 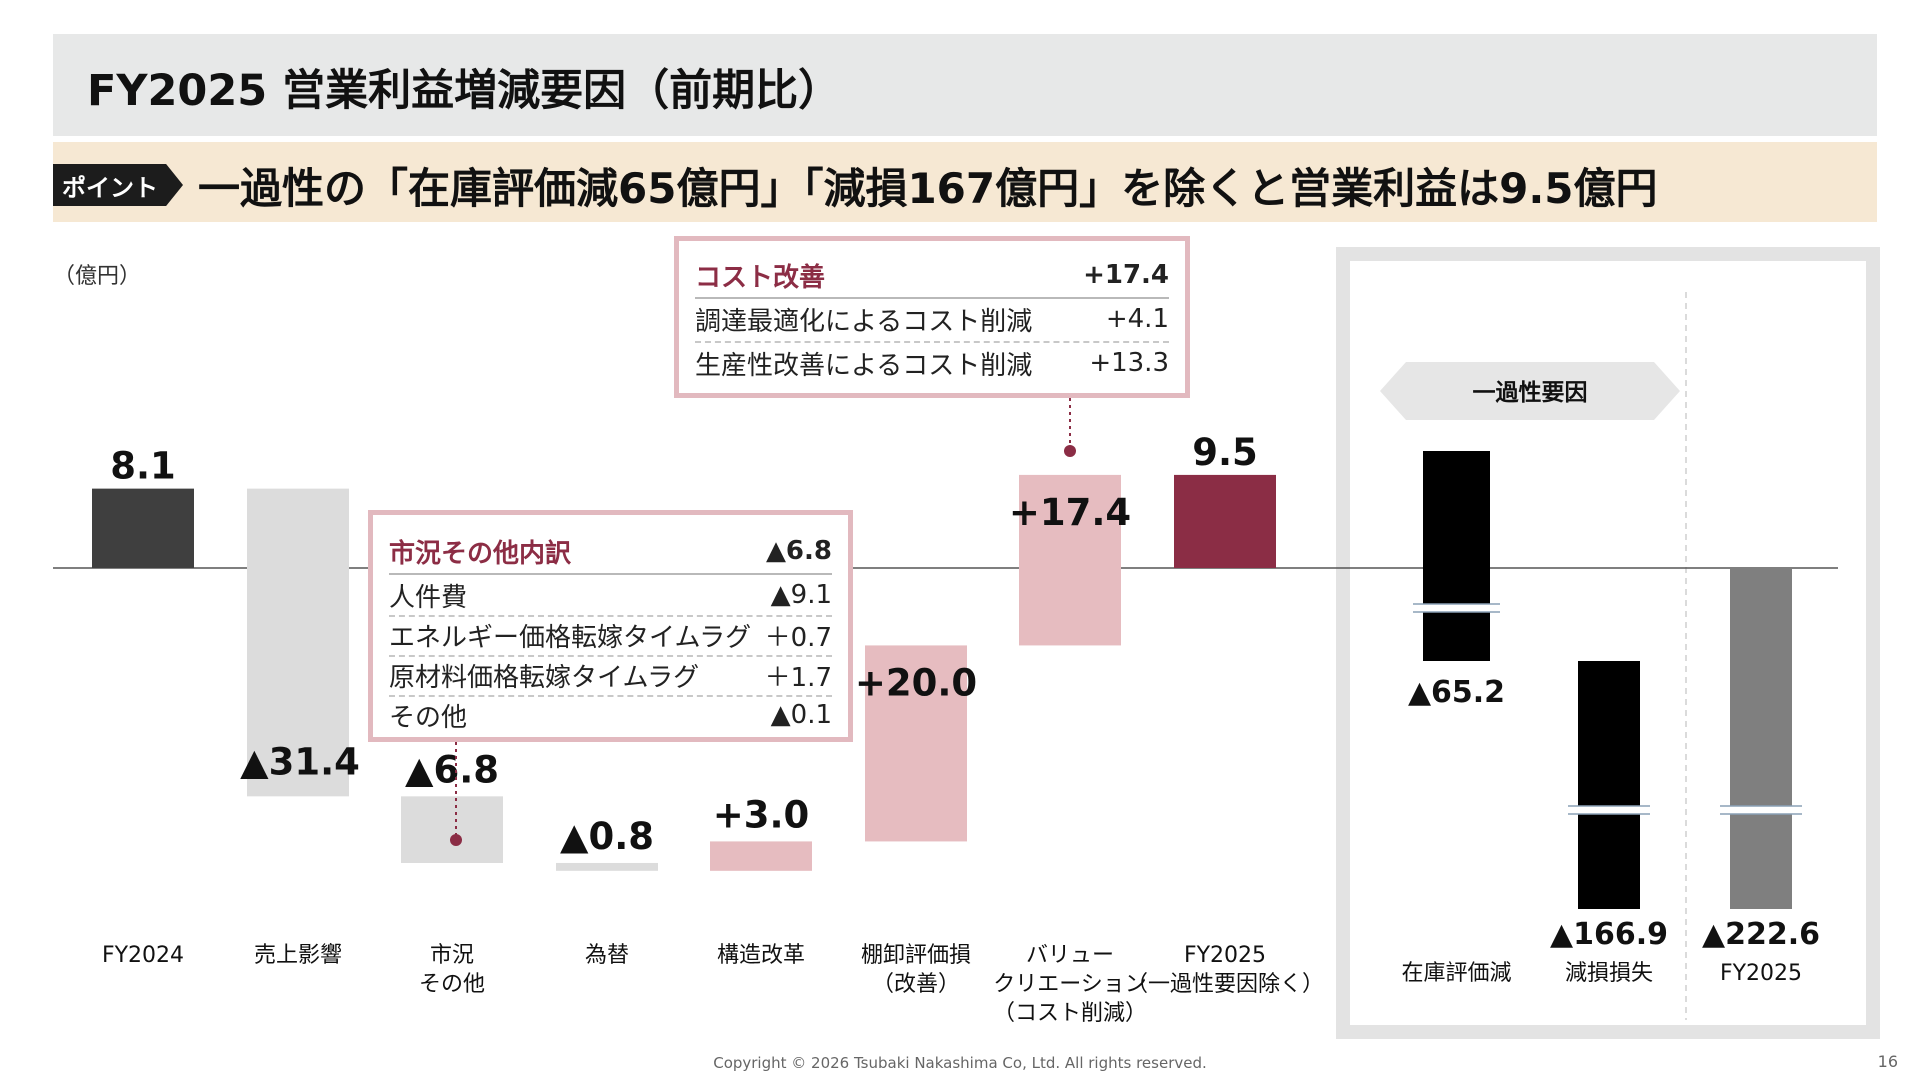 What do you see at coordinates (932, 275) in the screenshot?
I see `cost-box-header: コスト改善 +17.4` at bounding box center [932, 275].